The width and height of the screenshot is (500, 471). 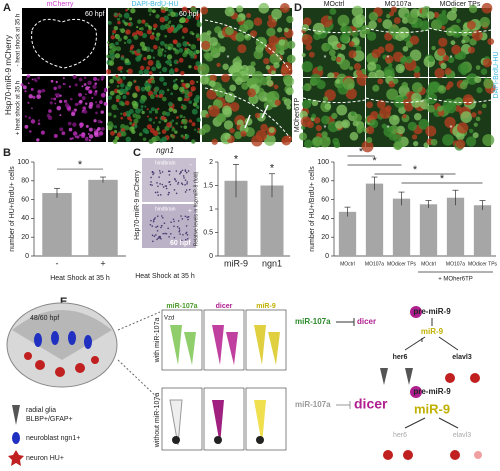 I want to click on y-tick-label: 40, so click(x=25, y=218).